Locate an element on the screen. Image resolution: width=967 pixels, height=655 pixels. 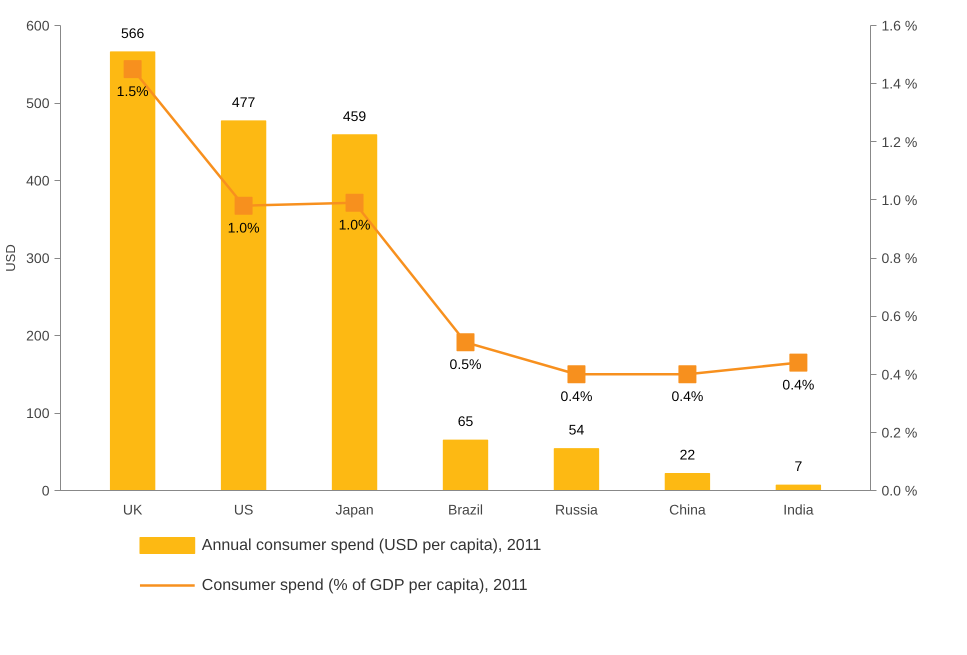
x-tick-label: China is located at coordinates (687, 510).